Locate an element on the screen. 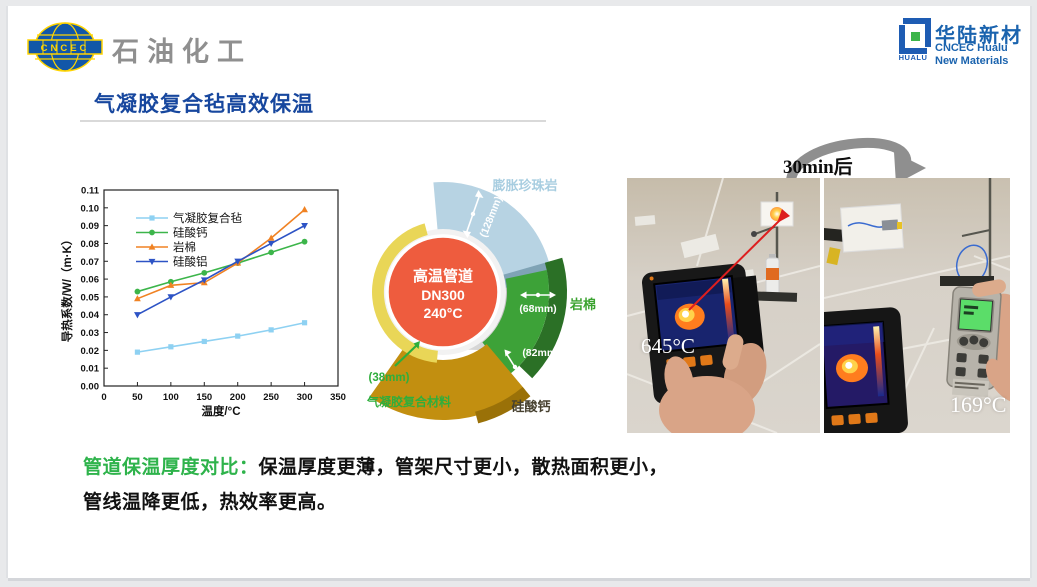 Image resolution: width=1037 pixels, height=587 pixels. hualu-mark-text: HUALU is located at coordinates (913, 57).